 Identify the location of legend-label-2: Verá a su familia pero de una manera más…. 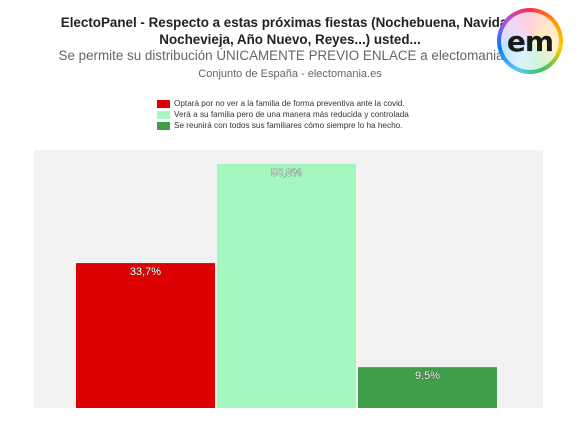
(291, 114).